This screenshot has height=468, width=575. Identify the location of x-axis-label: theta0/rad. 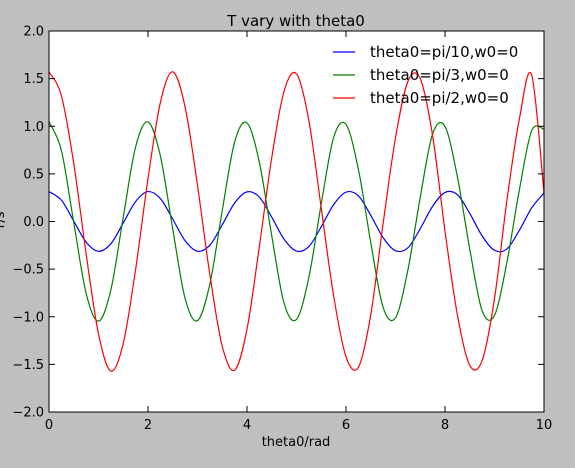
(296, 442).